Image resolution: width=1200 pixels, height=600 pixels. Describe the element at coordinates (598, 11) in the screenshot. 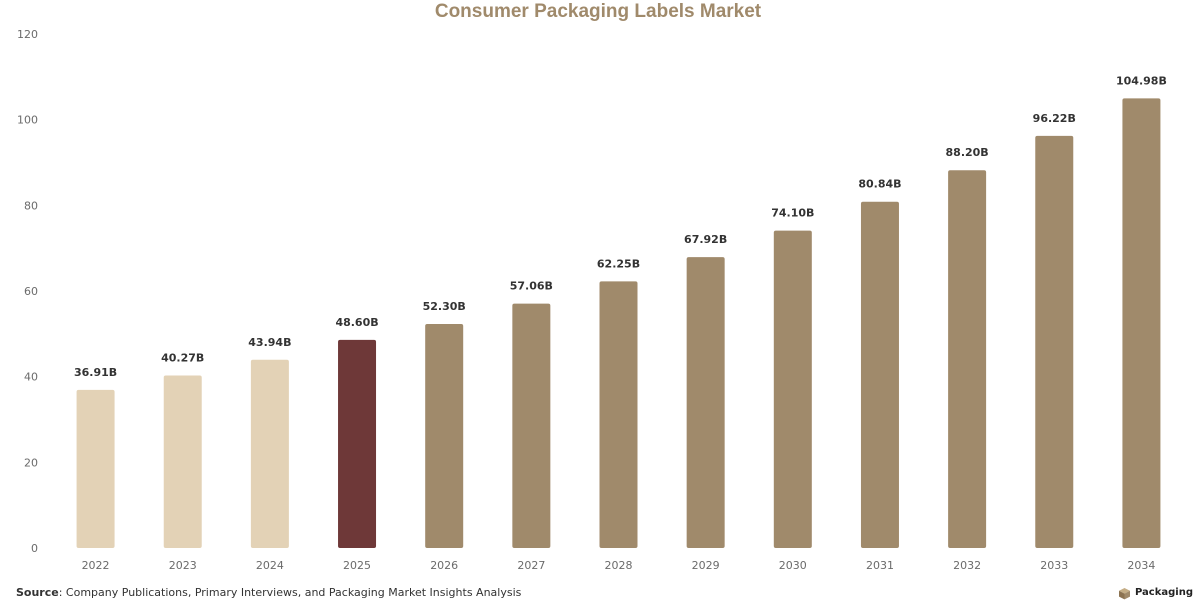

I see `chart-title: Consumer Packaging Labels Market` at that location.